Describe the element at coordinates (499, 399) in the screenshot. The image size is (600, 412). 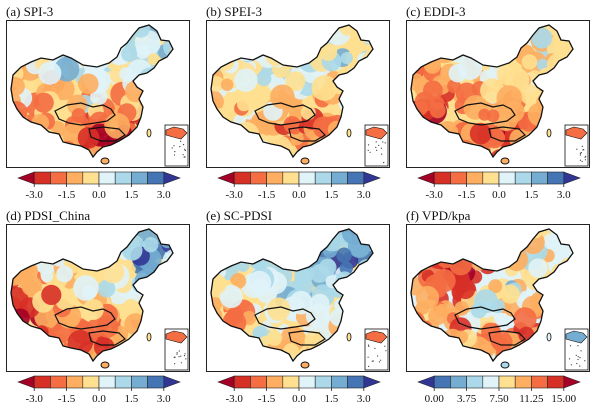
I see `colorbar-tick-label: 7.50` at that location.